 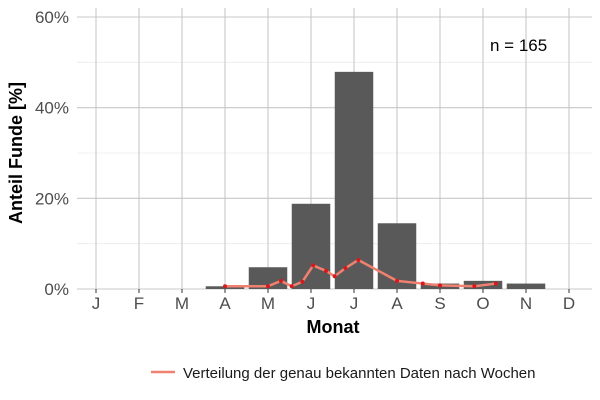 I want to click on y-axis: 0% 20% 40% 60%, so click(x=52, y=153).